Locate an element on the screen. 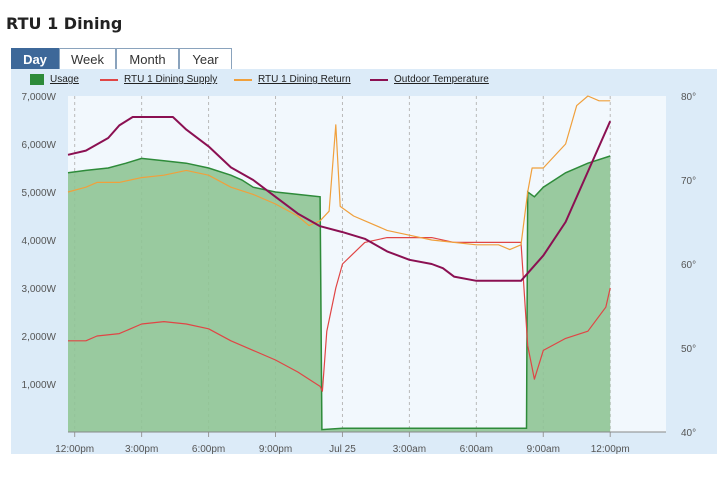  y-left-tick-label-3: 4,000W is located at coordinates (39, 241).